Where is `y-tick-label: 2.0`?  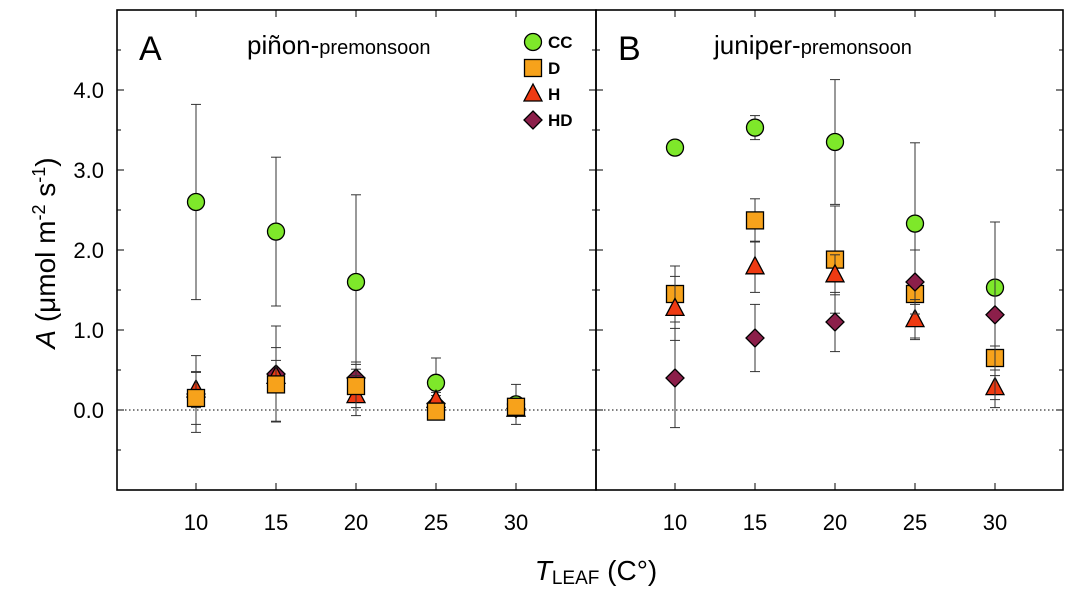 y-tick-label: 2.0 is located at coordinates (88, 250).